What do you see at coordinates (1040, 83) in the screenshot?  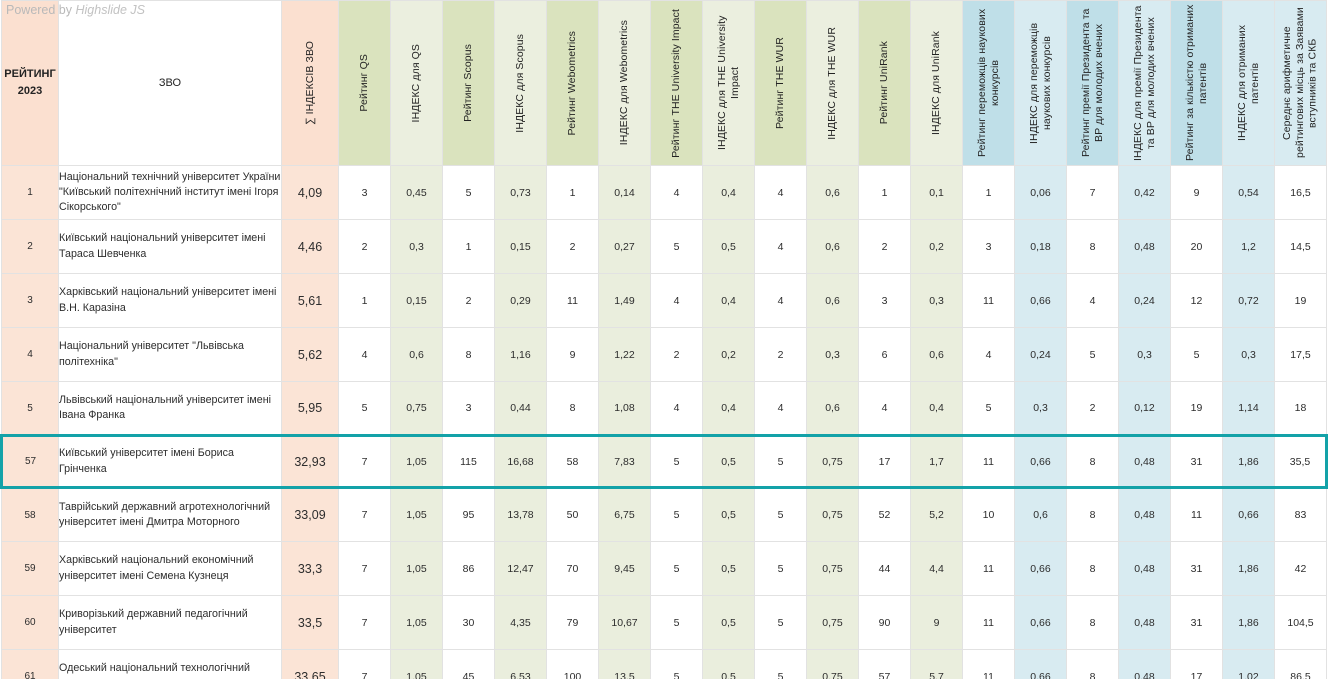 I see `column-header-13: ІНДЕКС для переможців наукових конкурсів` at bounding box center [1040, 83].